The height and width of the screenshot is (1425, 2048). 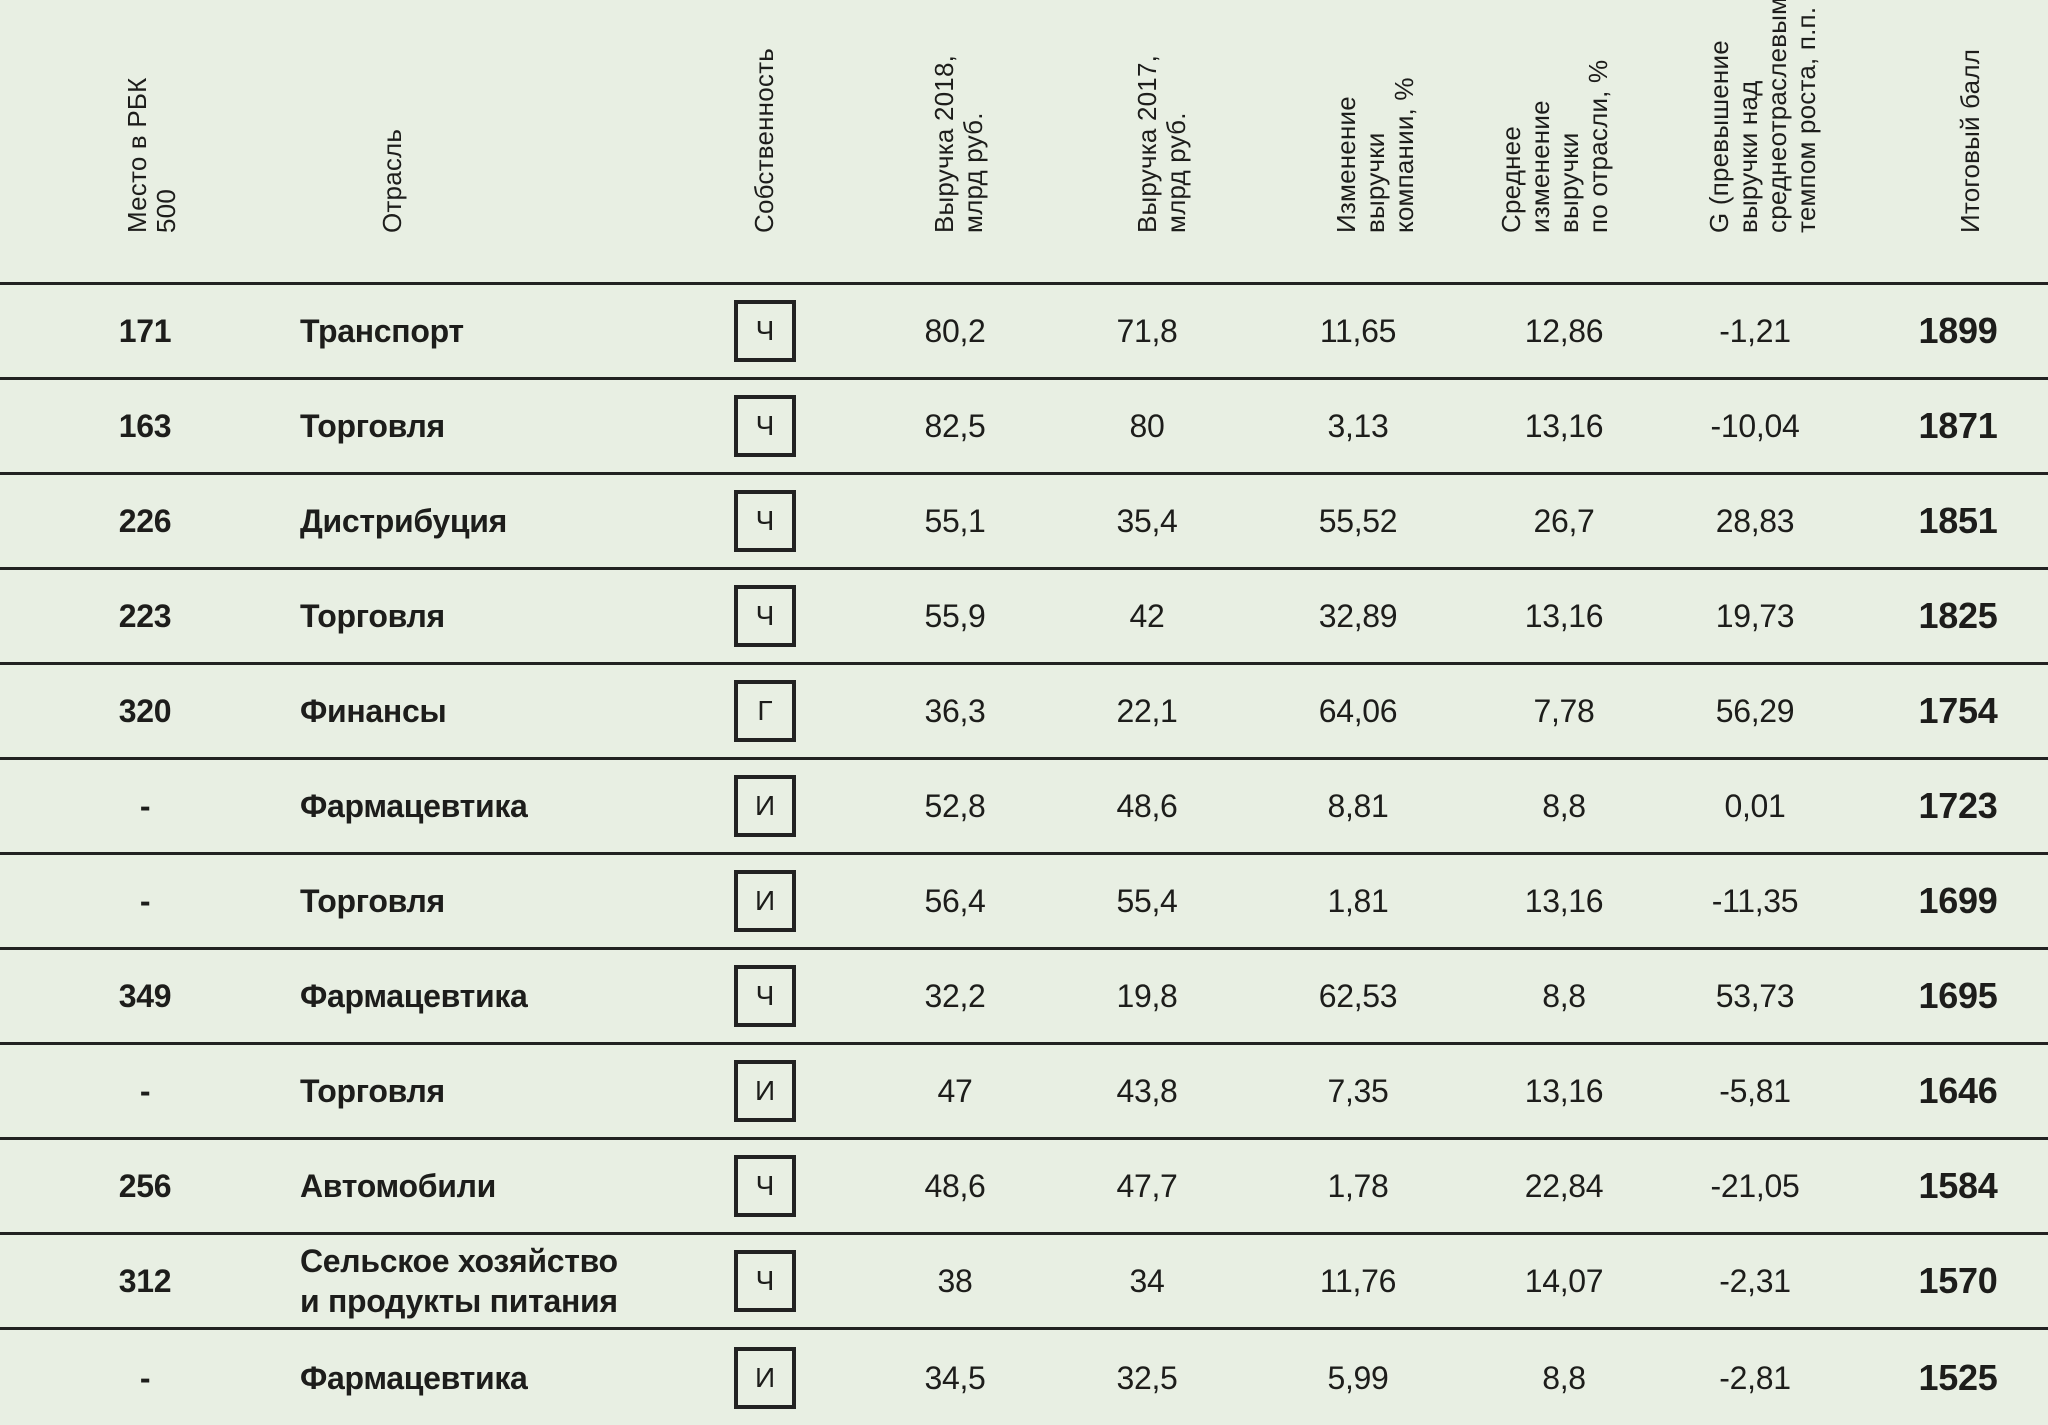 I want to click on revenue-2018-cell: 80,2, so click(x=955, y=331).